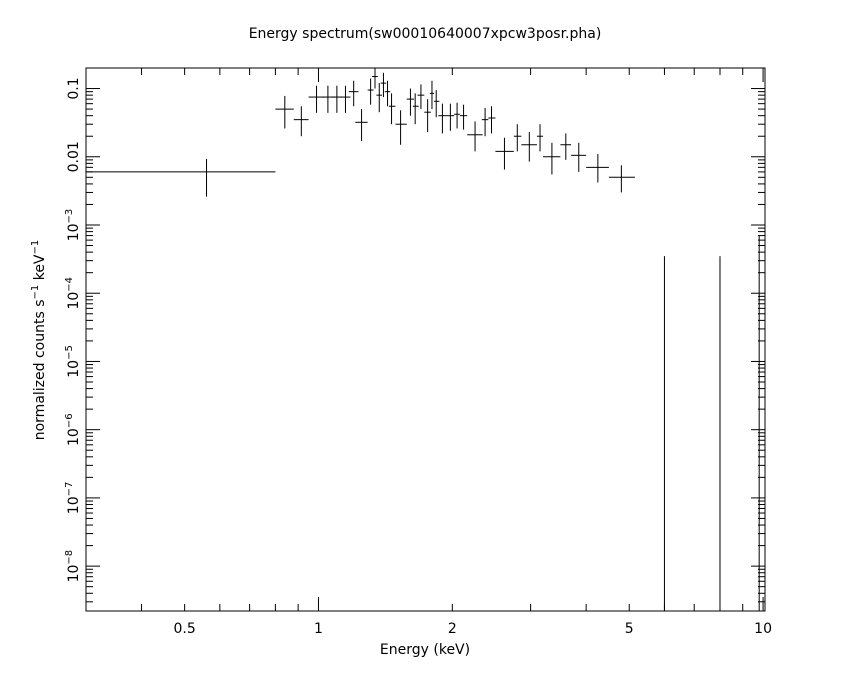 The height and width of the screenshot is (680, 850). I want to click on y-tick-label: 10−6, so click(73, 429).